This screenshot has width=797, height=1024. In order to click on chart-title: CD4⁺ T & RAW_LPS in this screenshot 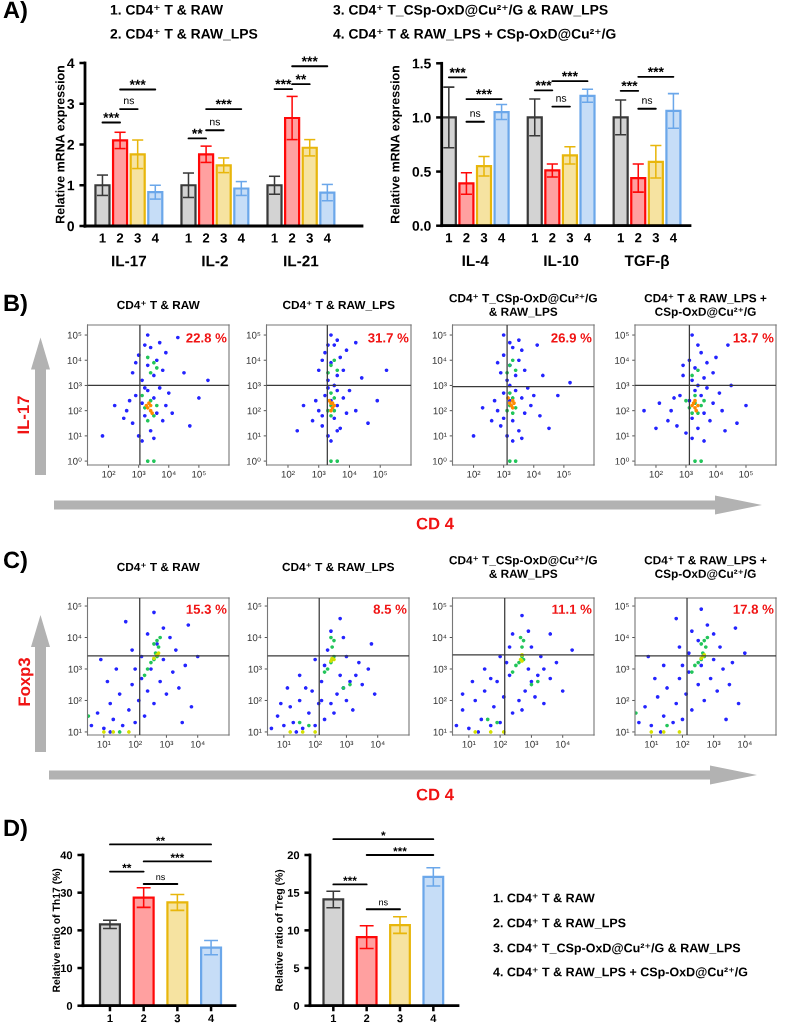, I will do `click(338, 305)`.